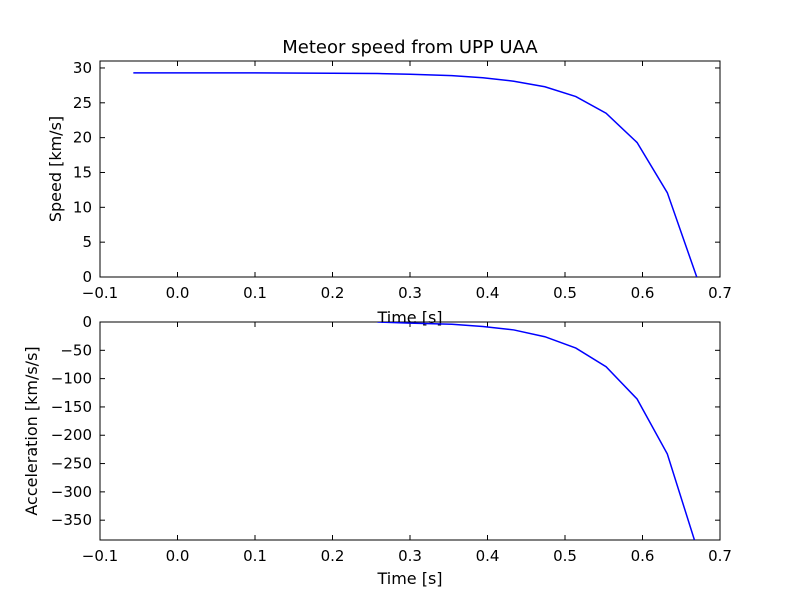  What do you see at coordinates (71, 379) in the screenshot?
I see `acceleration-y-tick-label: −100` at bounding box center [71, 379].